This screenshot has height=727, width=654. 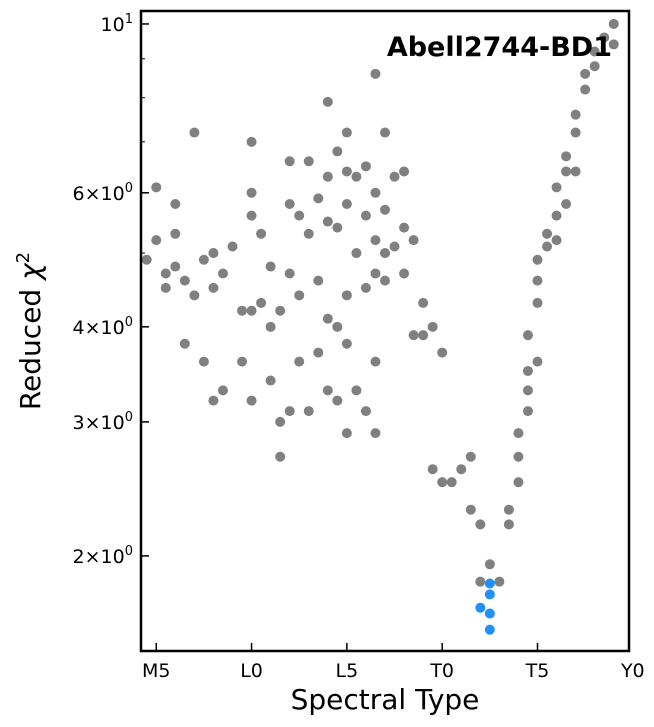 What do you see at coordinates (30, 331) in the screenshot?
I see `y-axis-label: Reduced χ2` at bounding box center [30, 331].